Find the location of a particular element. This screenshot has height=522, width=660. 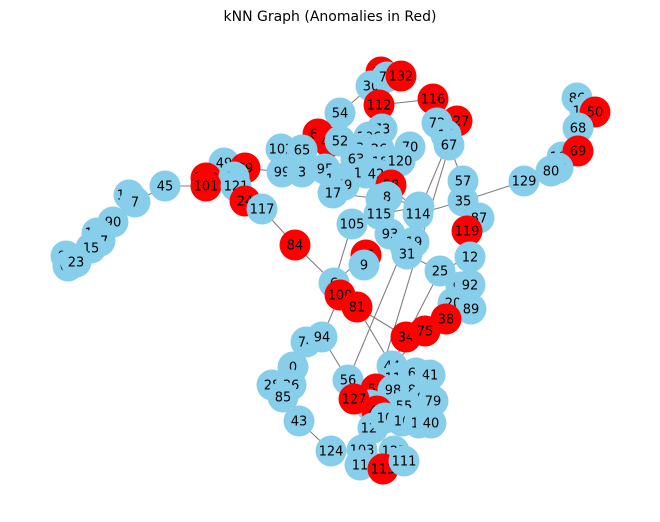

node-label: 67 is located at coordinates (449, 146).